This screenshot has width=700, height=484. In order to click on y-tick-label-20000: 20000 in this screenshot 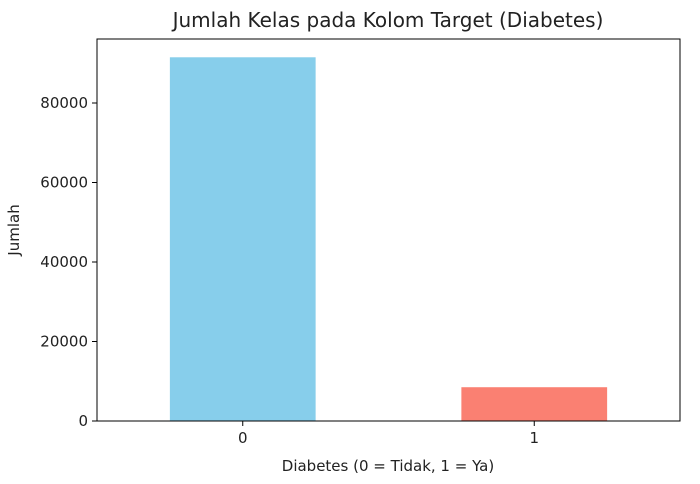, I will do `click(64, 341)`.